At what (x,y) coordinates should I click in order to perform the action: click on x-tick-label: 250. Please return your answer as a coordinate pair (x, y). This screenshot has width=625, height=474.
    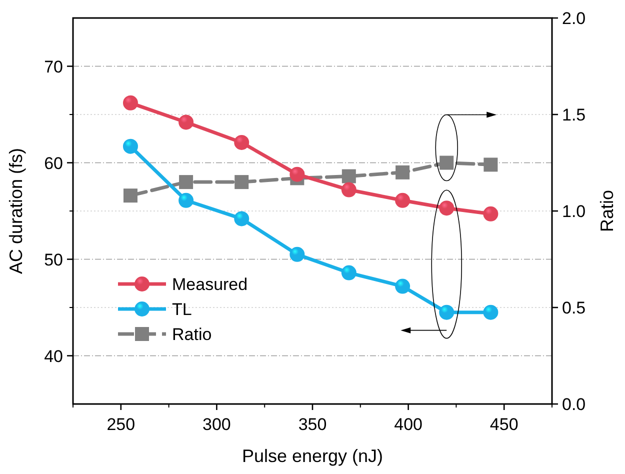
    Looking at the image, I should click on (121, 424).